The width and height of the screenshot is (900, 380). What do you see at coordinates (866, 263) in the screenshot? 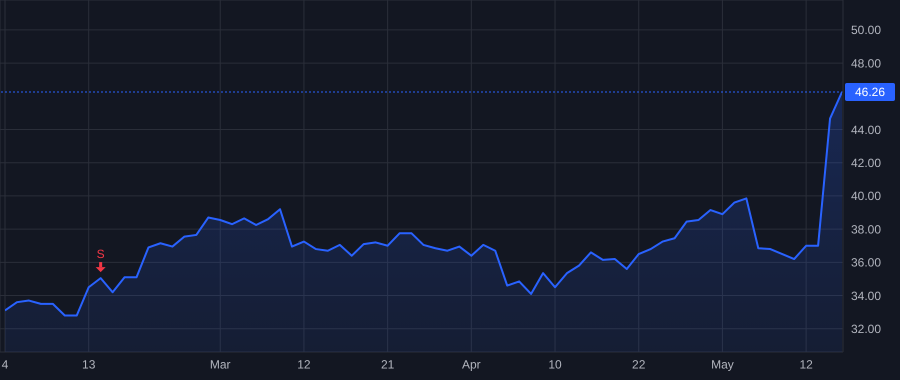
I see `y-tick-label: 36.00` at bounding box center [866, 263].